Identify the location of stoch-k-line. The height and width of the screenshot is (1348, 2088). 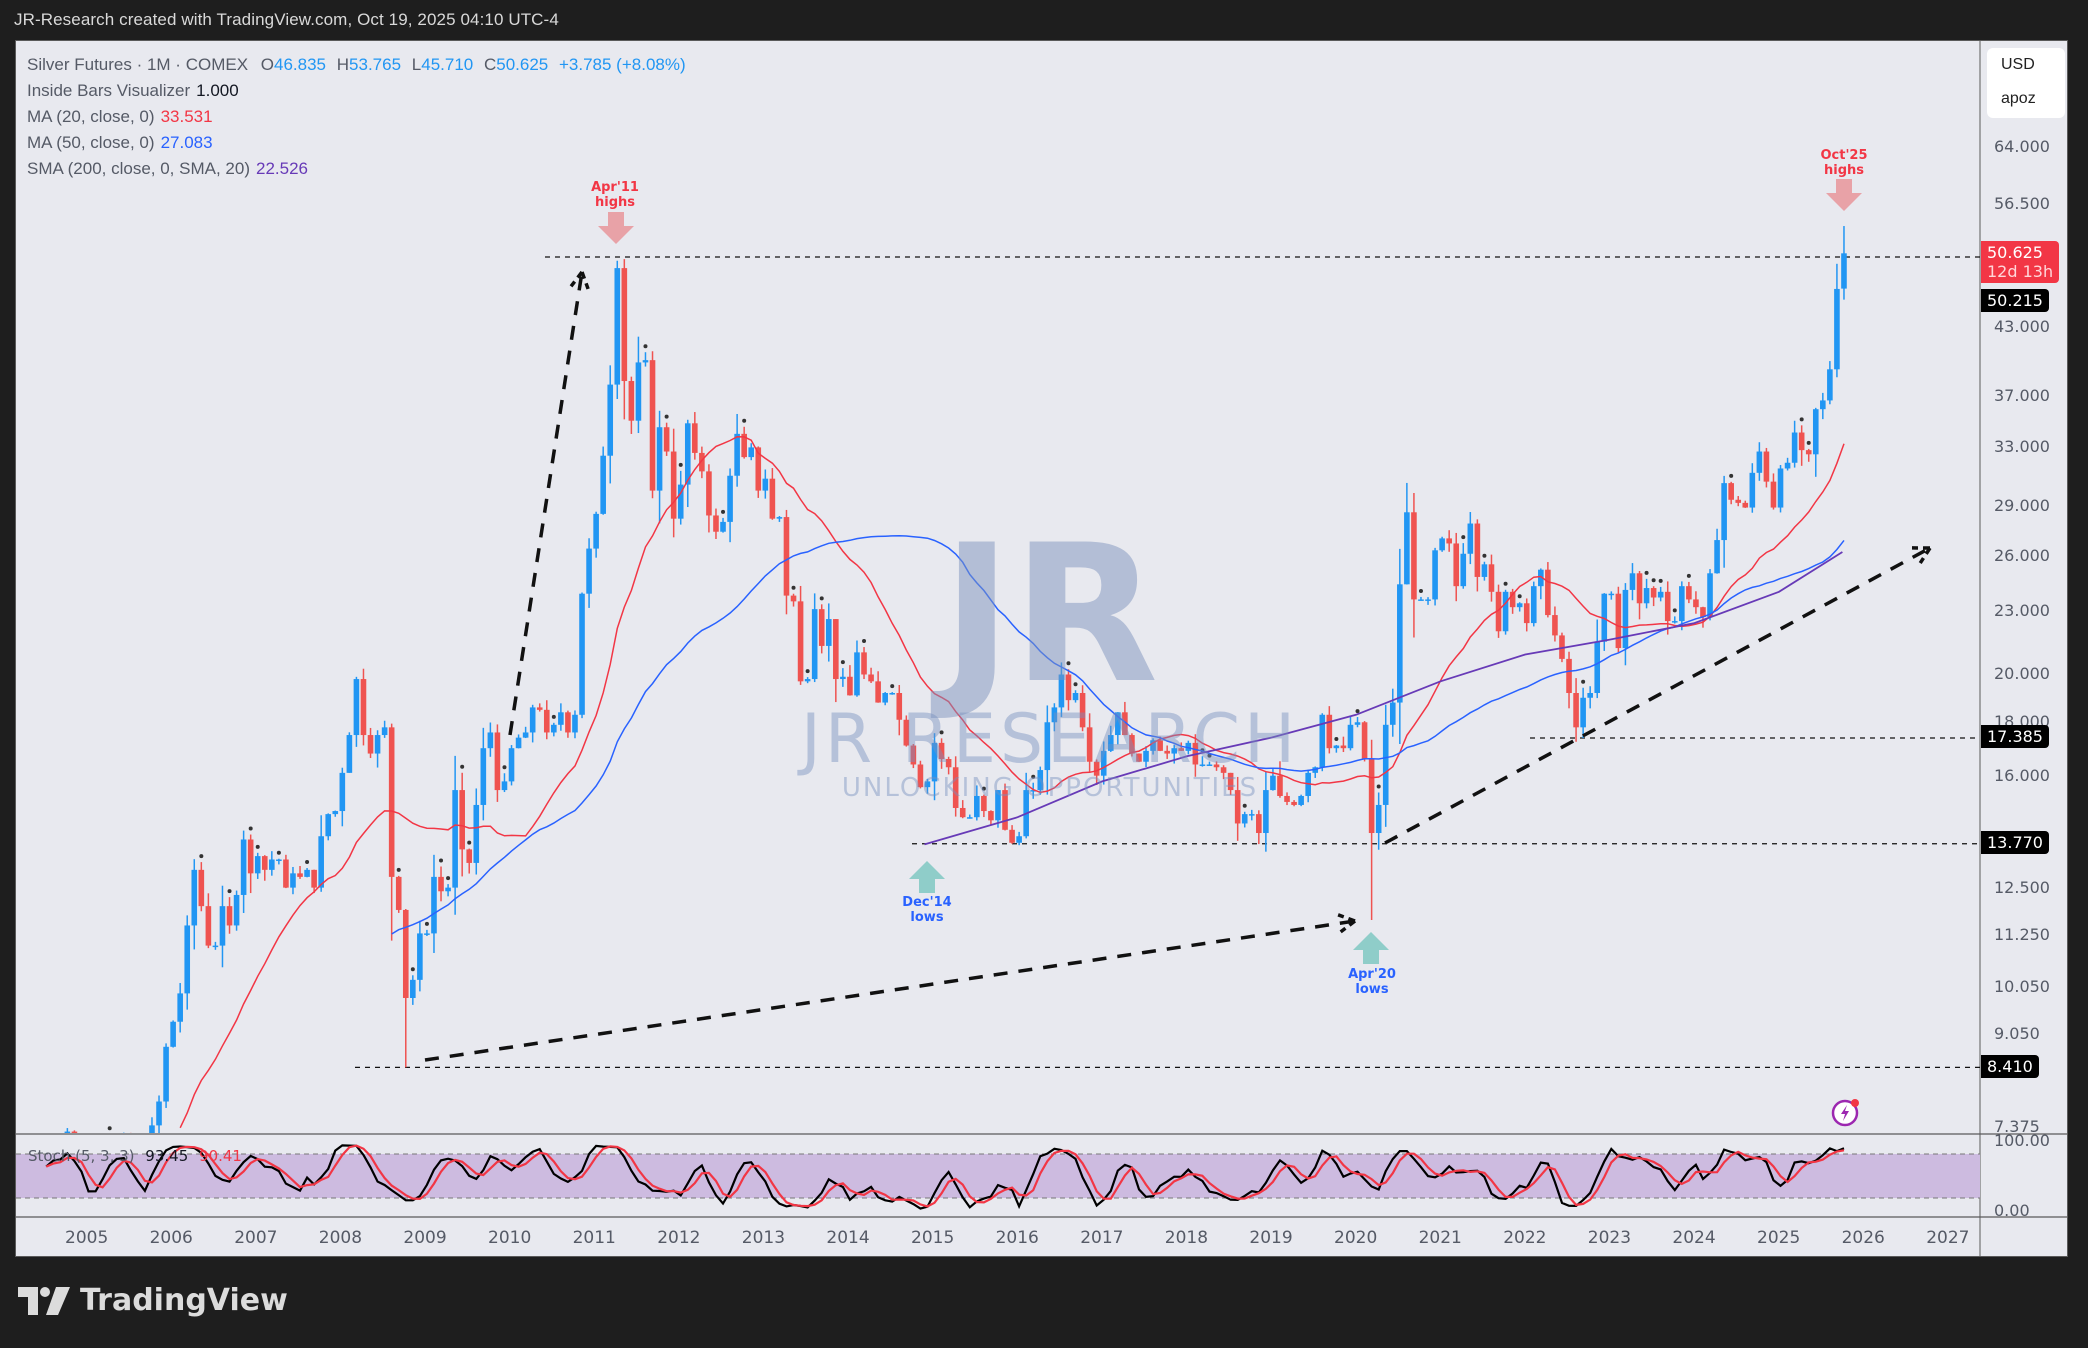
(945, 1177).